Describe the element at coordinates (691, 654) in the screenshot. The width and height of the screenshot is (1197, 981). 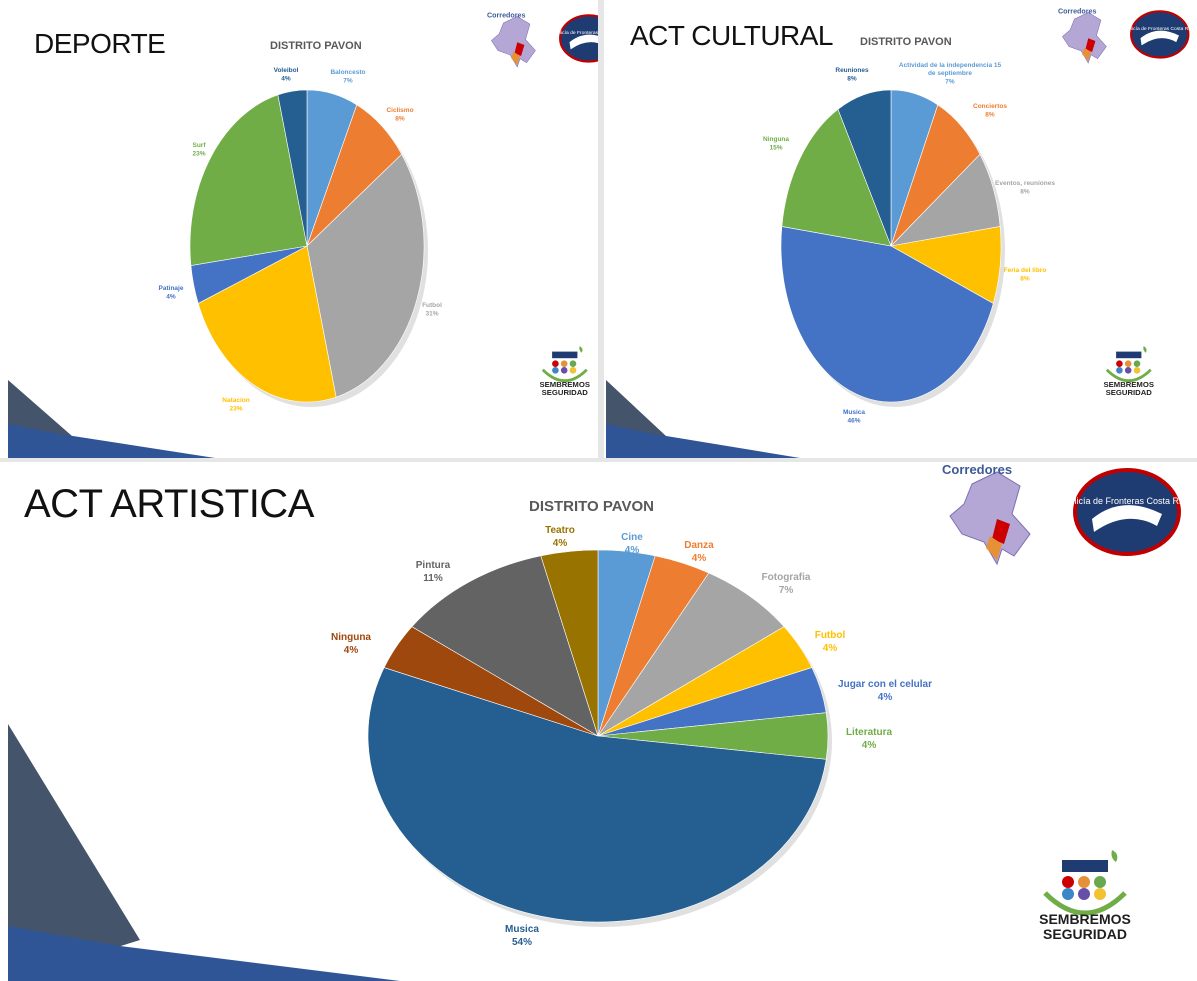
I see `pie-slice-fotografia` at that location.